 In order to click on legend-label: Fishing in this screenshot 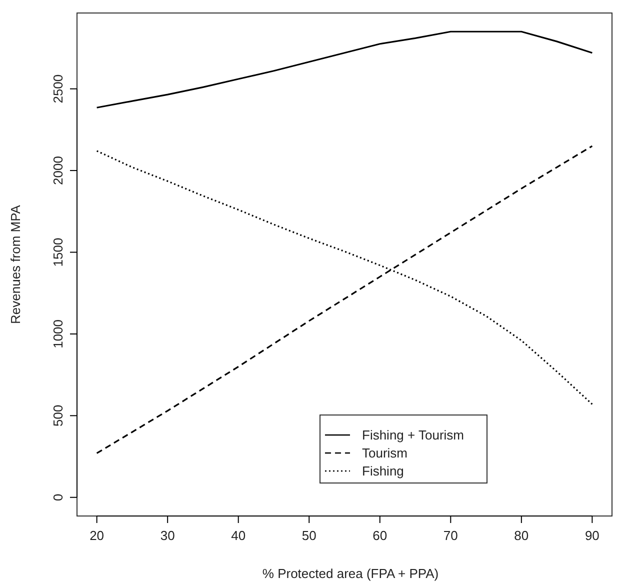, I will do `click(383, 471)`.